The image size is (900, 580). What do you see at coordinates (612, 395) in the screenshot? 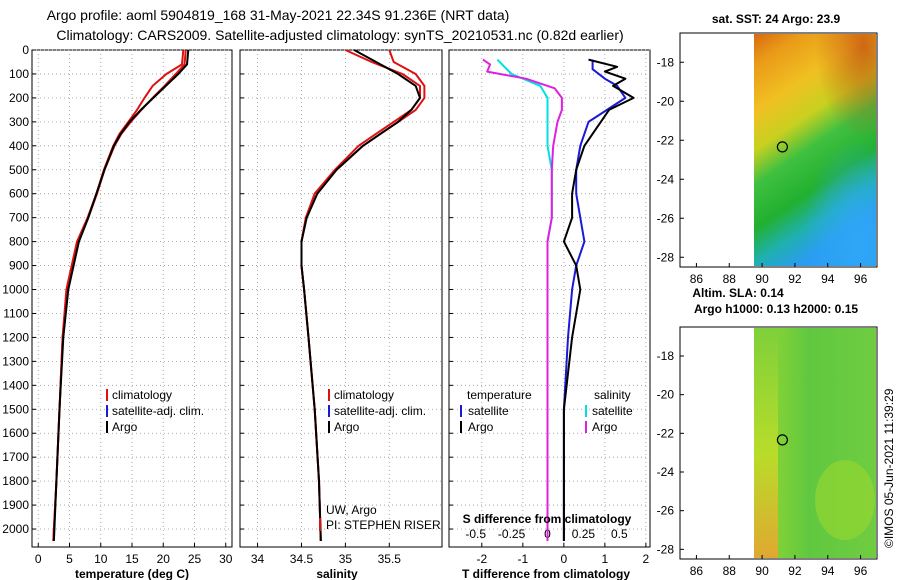
I see `legend-title-salinity: salinity` at bounding box center [612, 395].